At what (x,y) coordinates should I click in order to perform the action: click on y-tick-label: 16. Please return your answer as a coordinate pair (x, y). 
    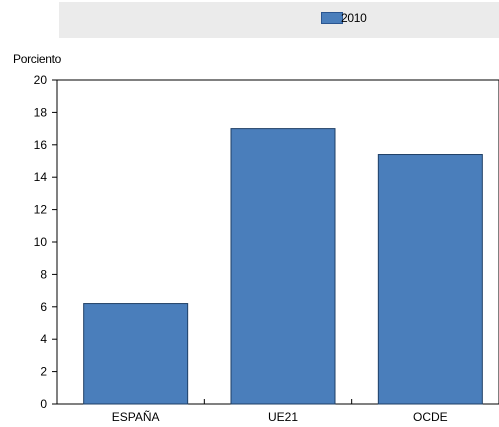
    Looking at the image, I should click on (41, 145).